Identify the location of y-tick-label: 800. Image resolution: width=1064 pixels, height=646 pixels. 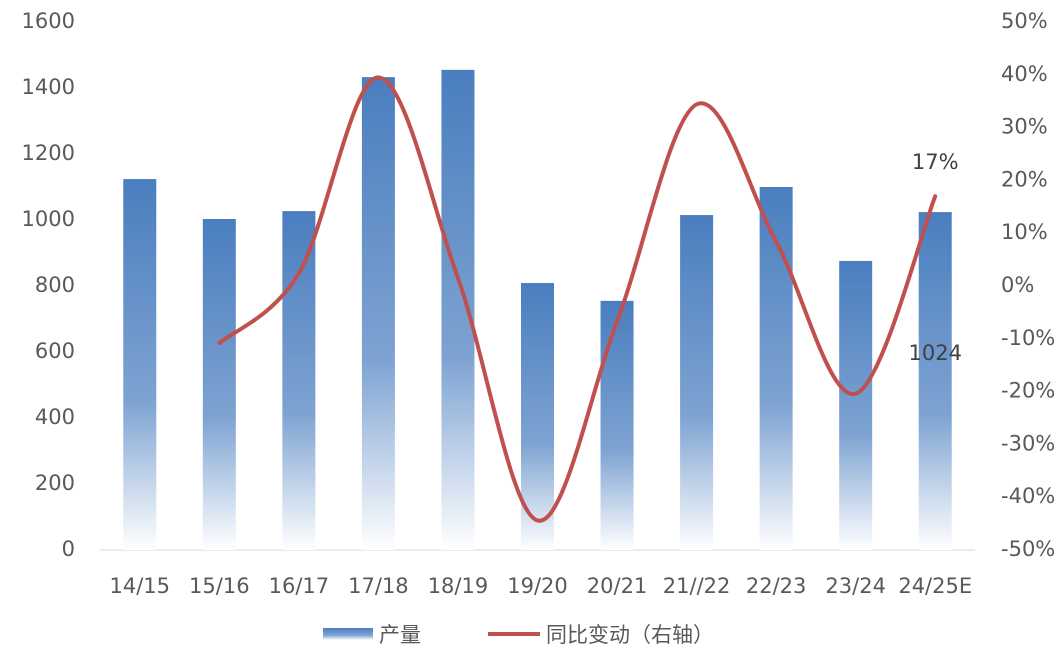
(55, 285).